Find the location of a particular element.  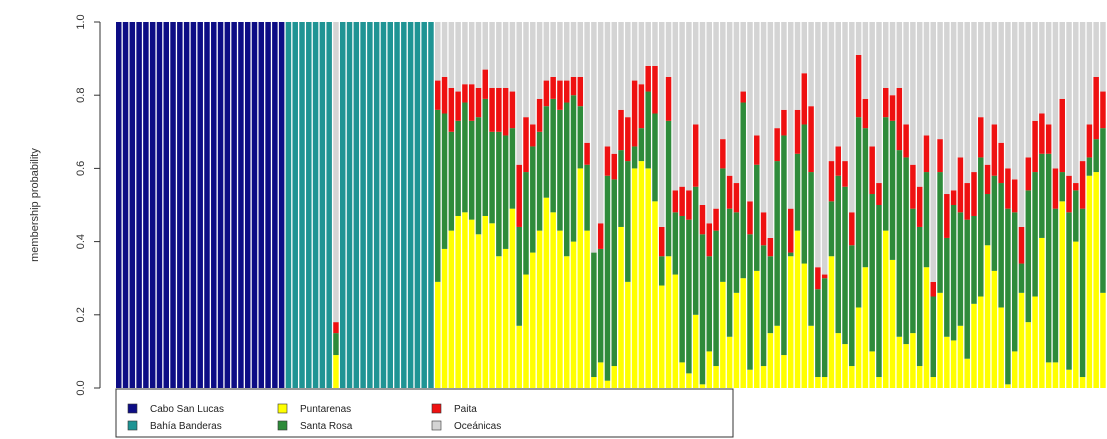

legend-label: Oceánicas is located at coordinates (477, 426).